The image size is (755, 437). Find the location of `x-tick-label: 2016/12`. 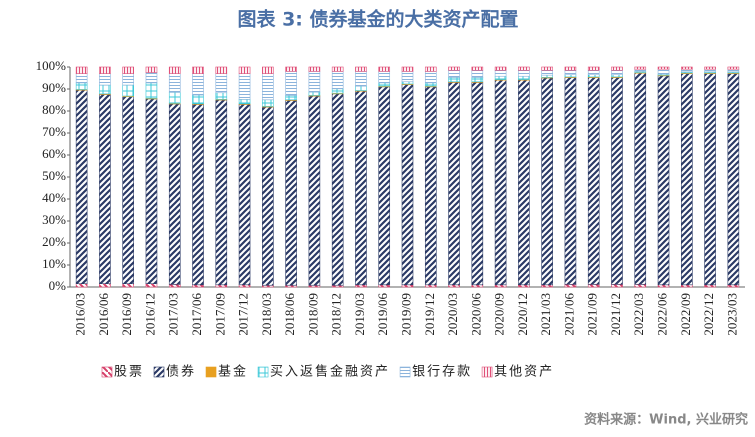

x-tick-label: 2016/12 is located at coordinates (149, 314).